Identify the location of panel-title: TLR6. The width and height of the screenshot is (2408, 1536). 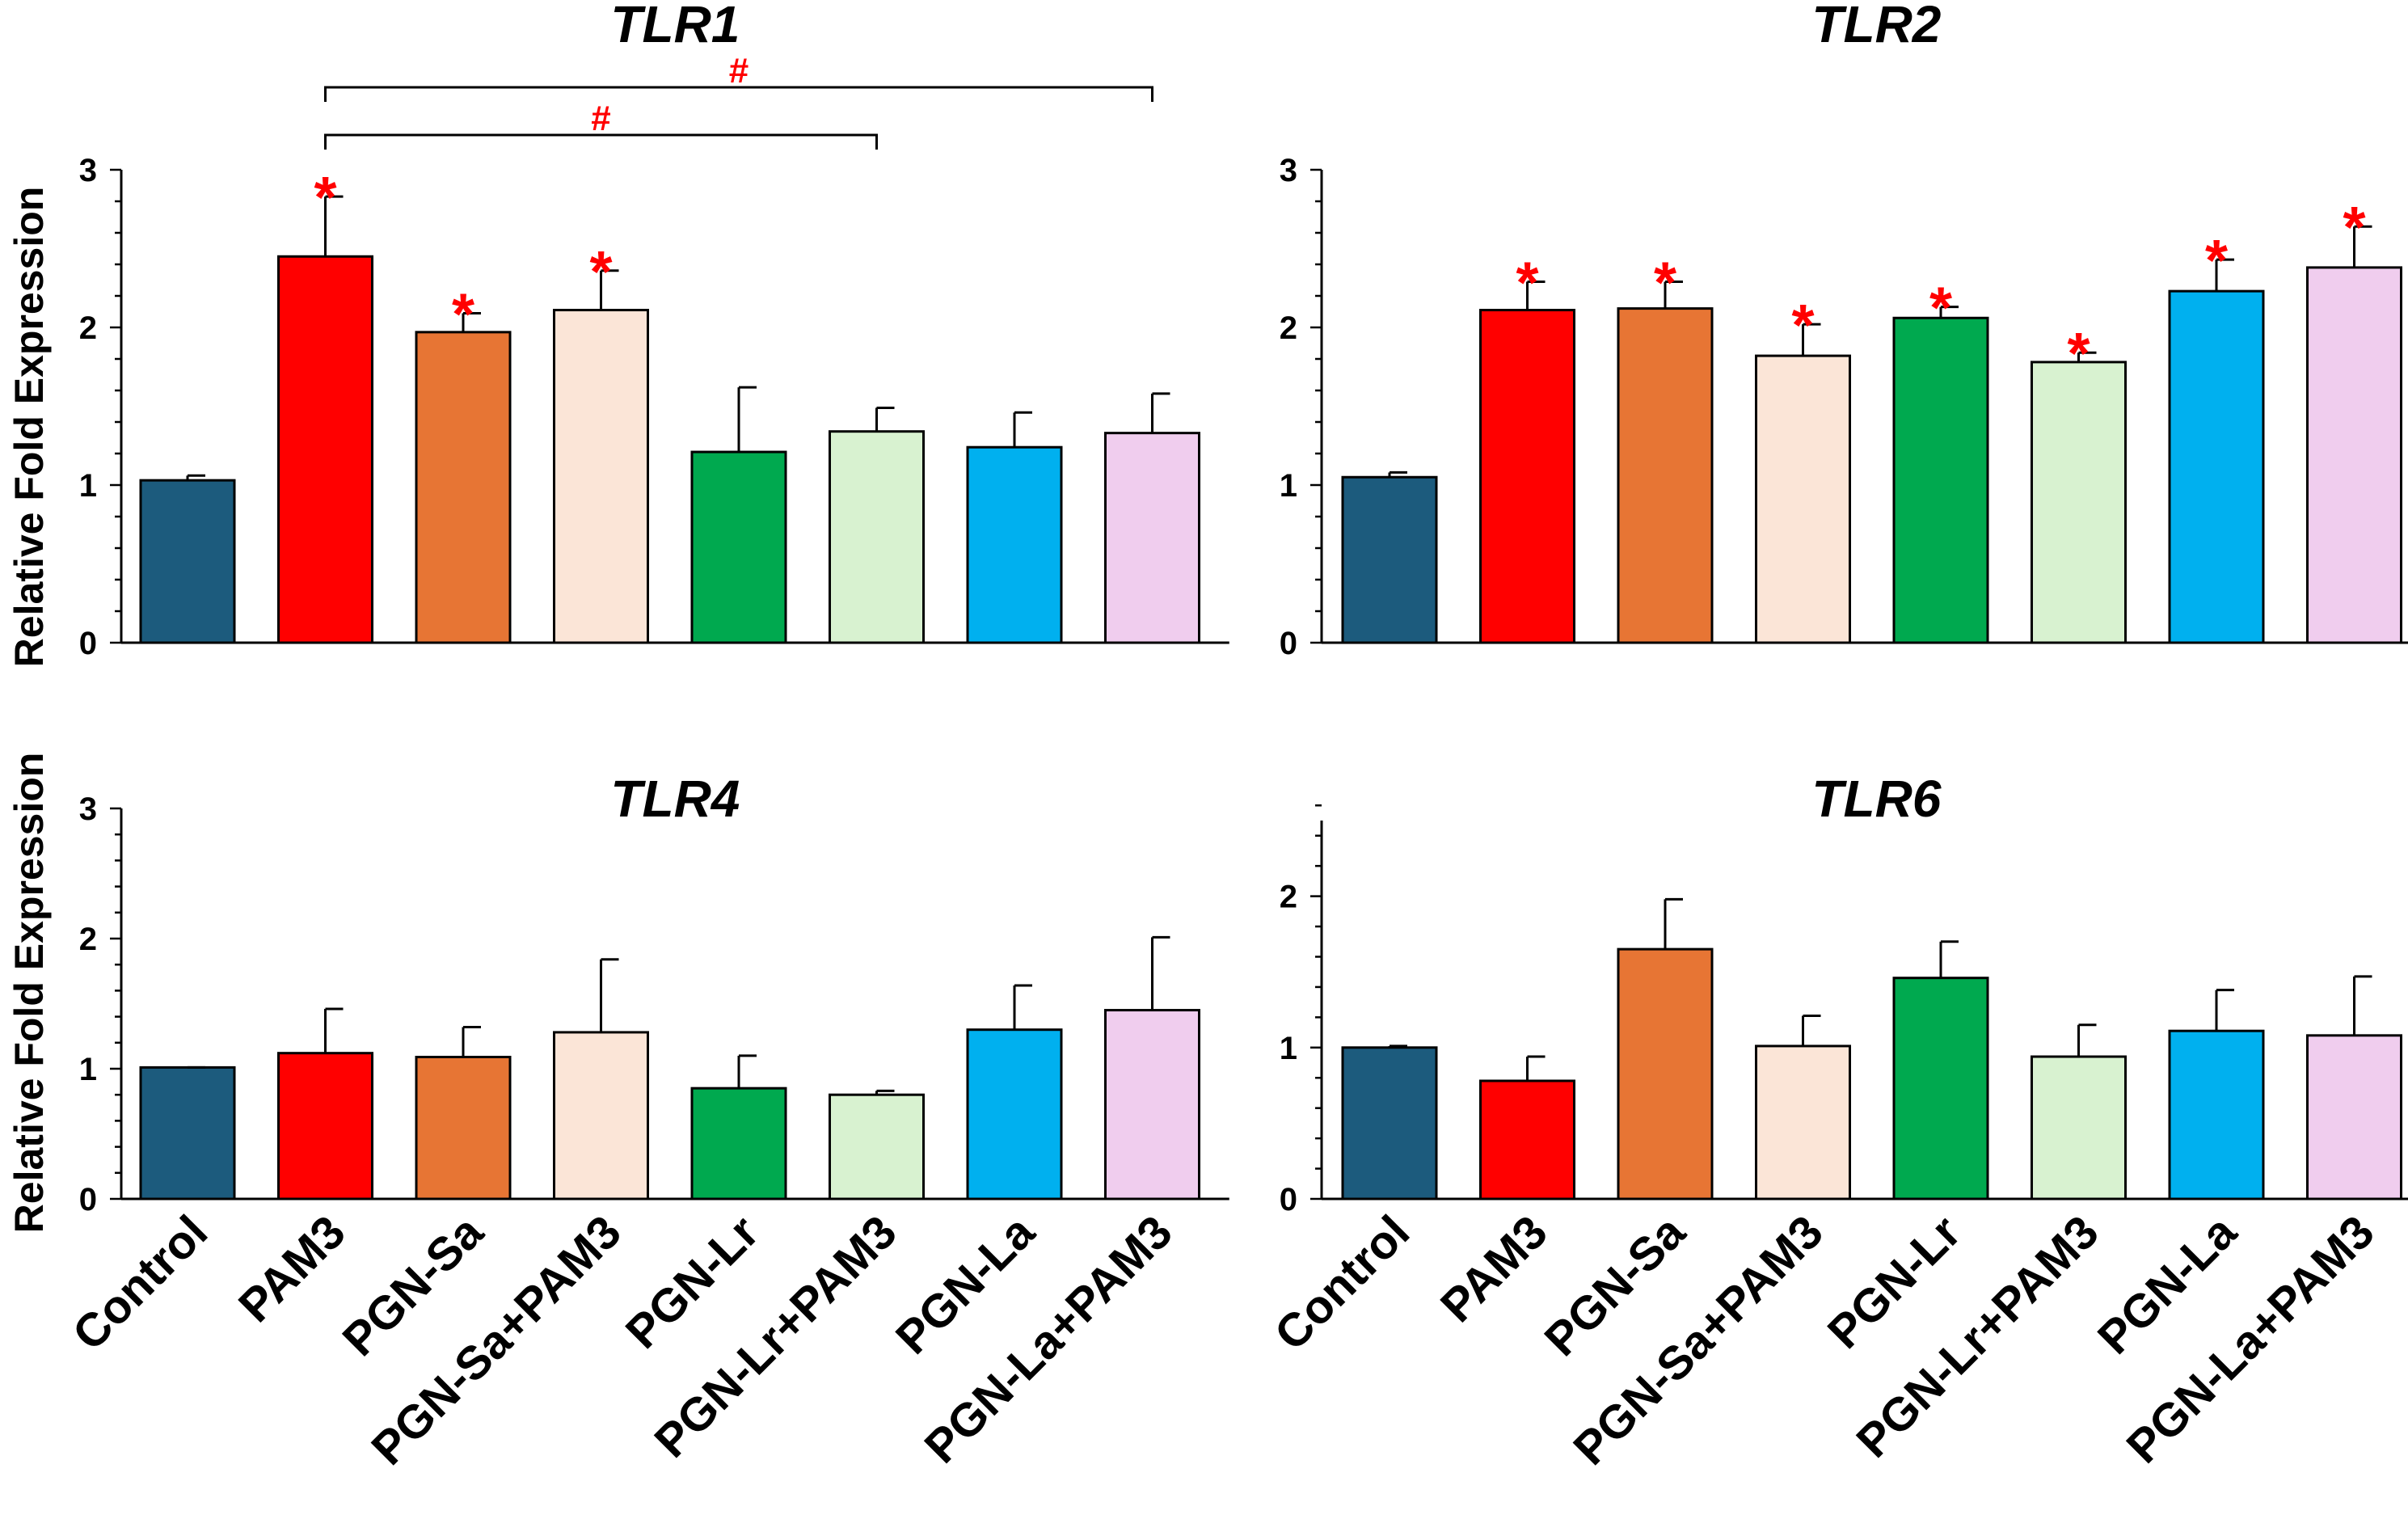
(1876, 799).